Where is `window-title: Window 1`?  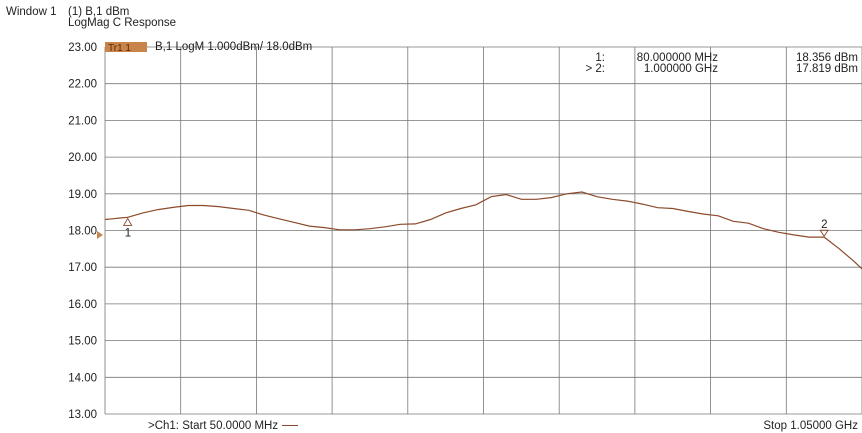
window-title: Window 1 is located at coordinates (31, 12).